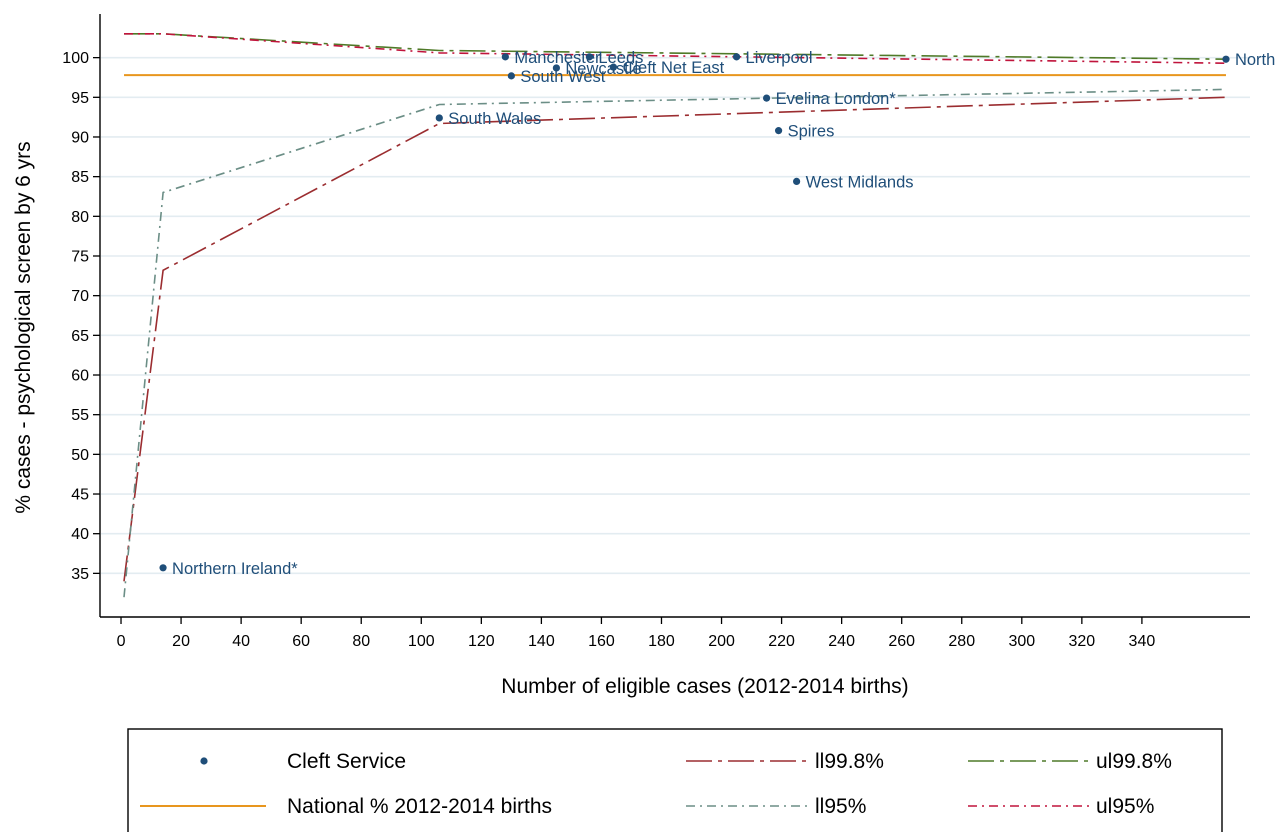 The width and height of the screenshot is (1284, 832). What do you see at coordinates (901, 641) in the screenshot?
I see `x-tick-label: 260` at bounding box center [901, 641].